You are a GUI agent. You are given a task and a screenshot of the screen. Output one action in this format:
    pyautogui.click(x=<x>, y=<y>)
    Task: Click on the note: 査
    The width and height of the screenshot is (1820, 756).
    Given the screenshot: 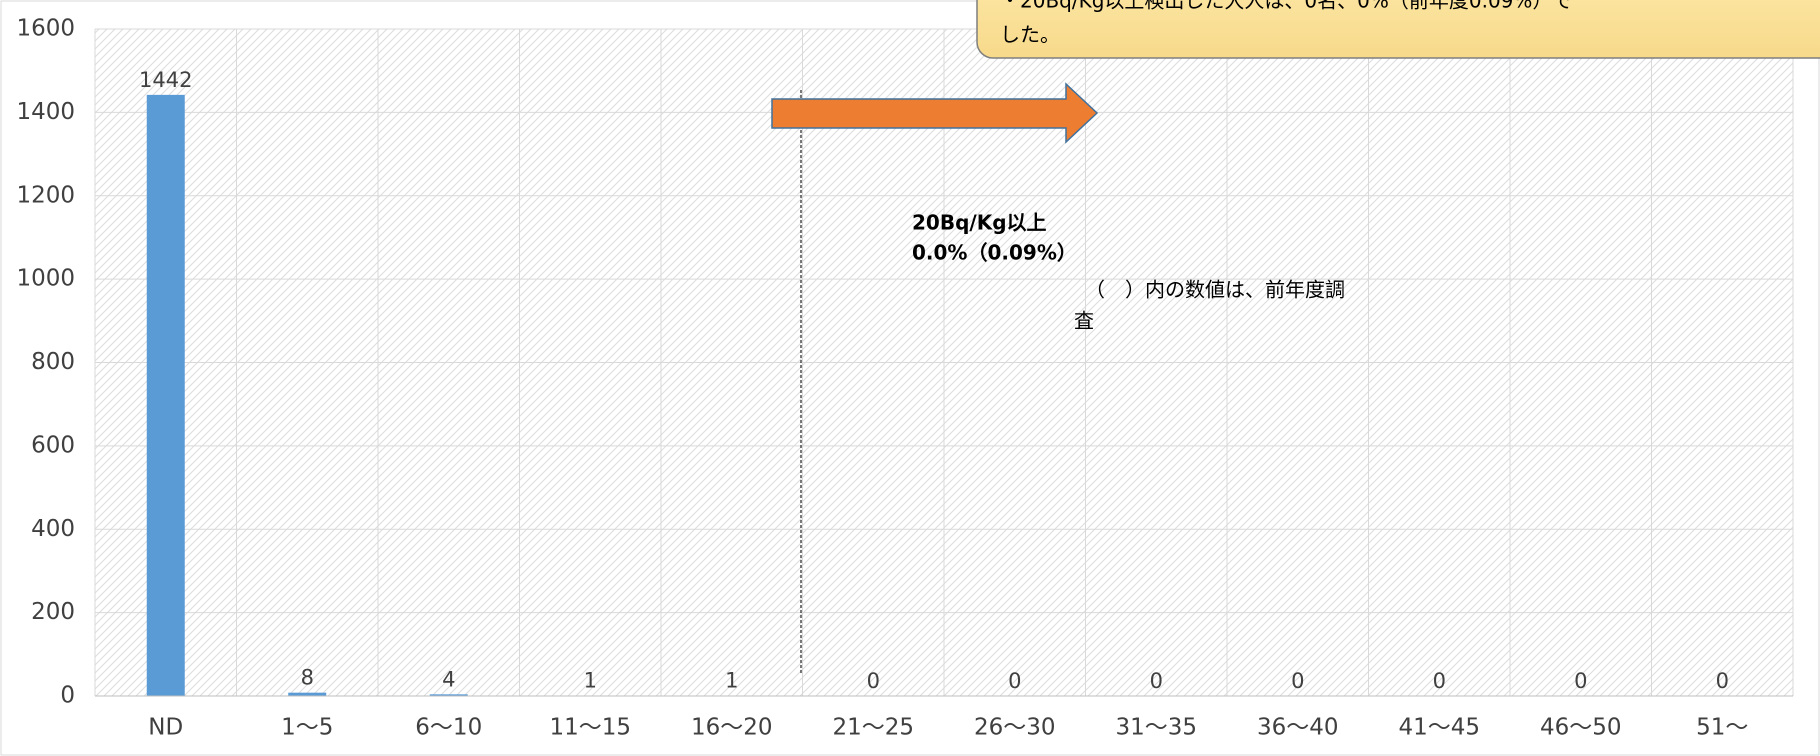 What is the action you would take?
    pyautogui.click(x=1084, y=321)
    